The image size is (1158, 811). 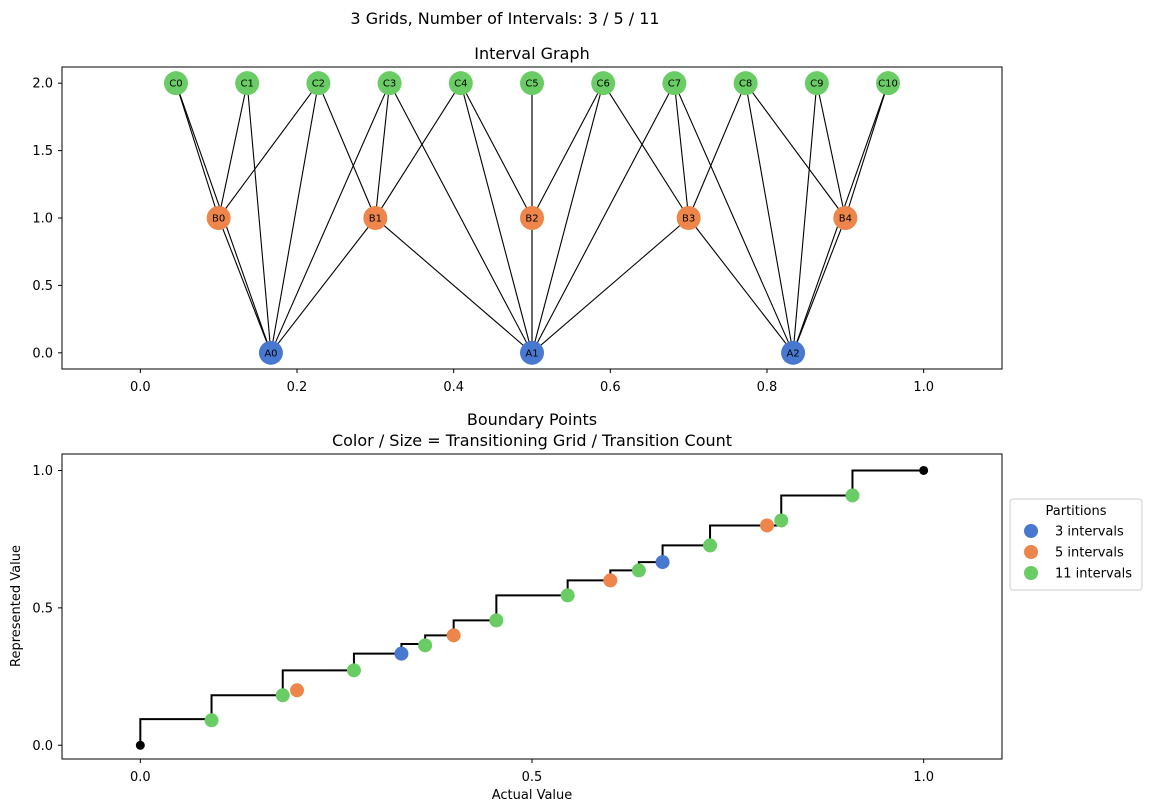 I want to click on edge-B3-C7, so click(x=681, y=151).